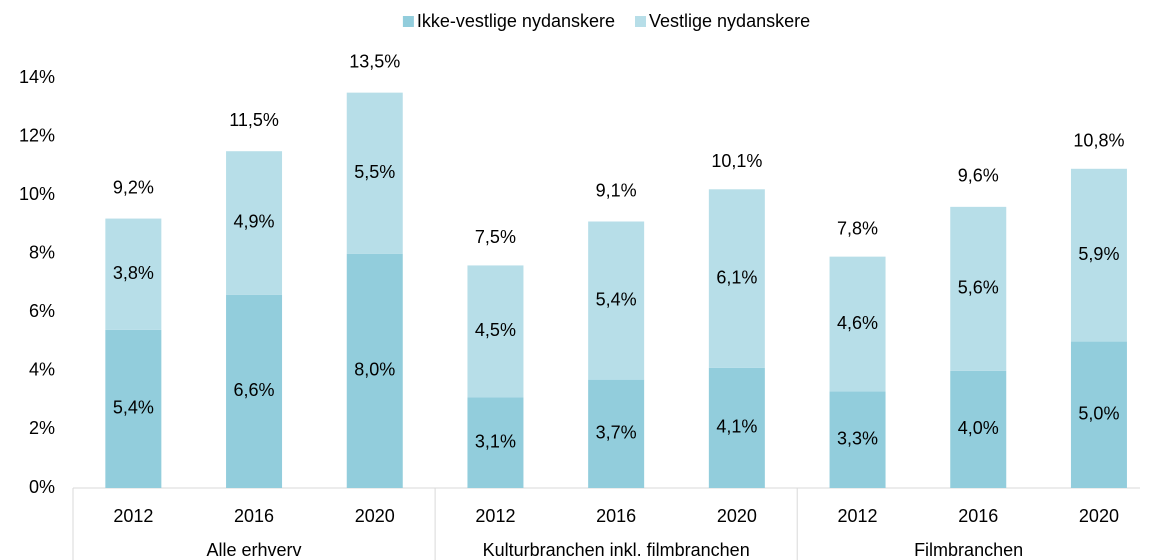 The image size is (1150, 560). What do you see at coordinates (37, 77) in the screenshot?
I see `y-tick-label: 14%` at bounding box center [37, 77].